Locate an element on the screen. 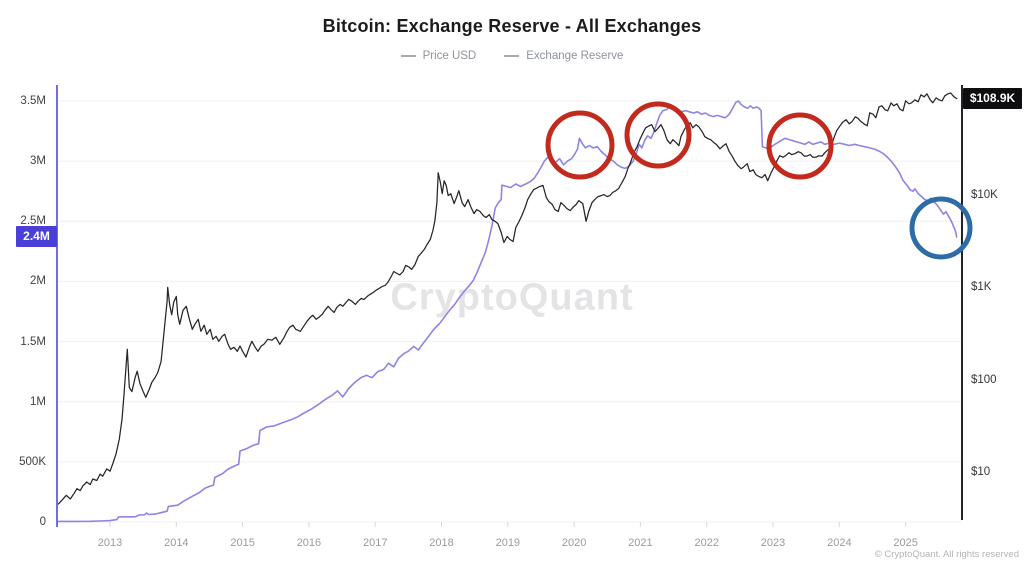 The width and height of the screenshot is (1024, 576). reserve-current-value-badge: 2.4M is located at coordinates (36, 237).